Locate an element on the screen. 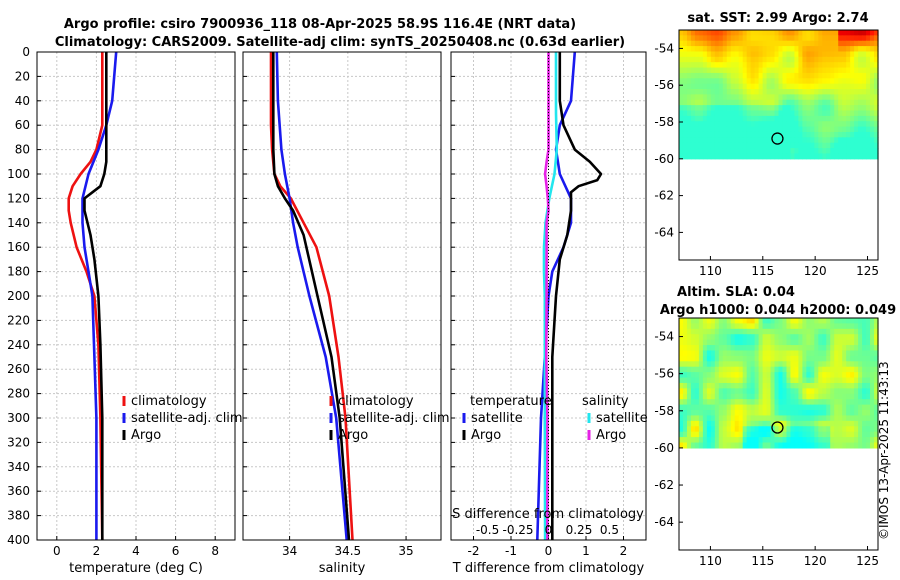  y-tick-label: -60 is located at coordinates (664, 159).